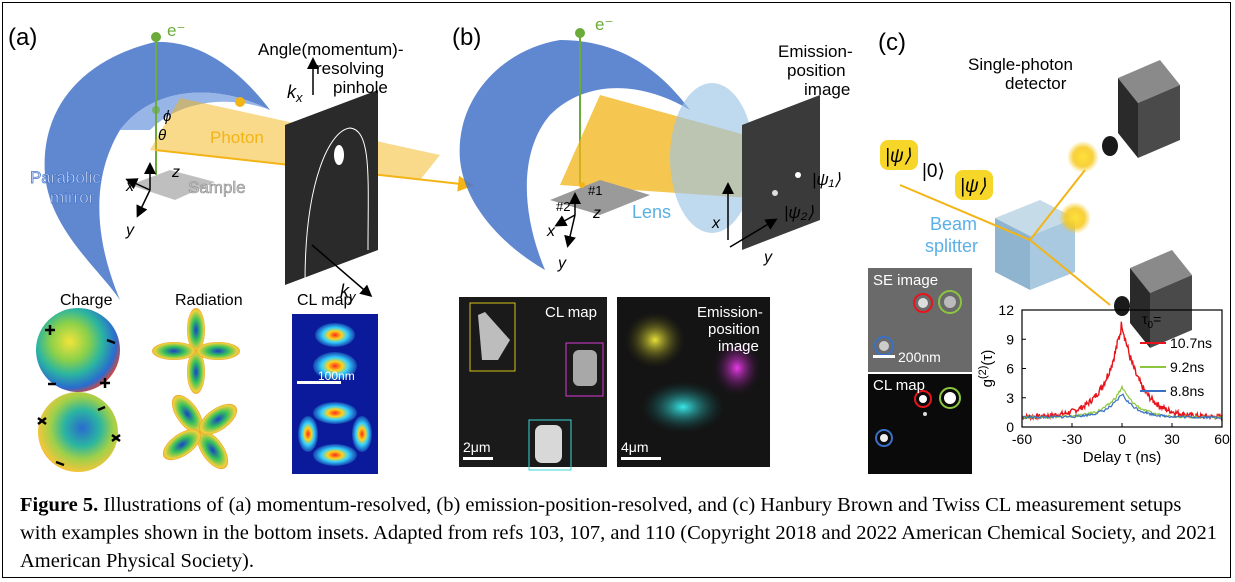 This screenshot has height=582, width=1235. I want to click on point-2-label: #2, so click(563, 206).